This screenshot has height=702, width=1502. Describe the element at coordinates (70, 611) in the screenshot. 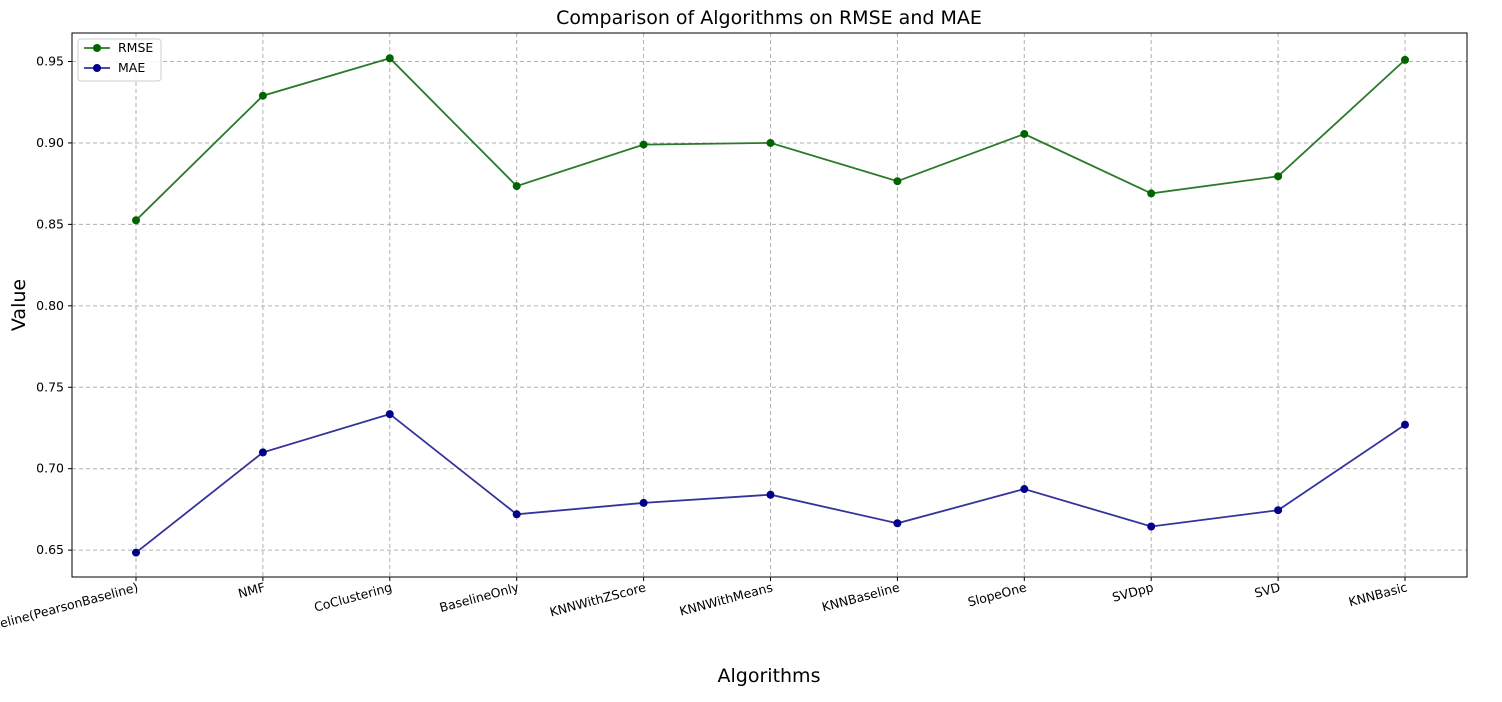

I see `x-tick-label: KNNBaseline(PearsonBaseline)` at that location.